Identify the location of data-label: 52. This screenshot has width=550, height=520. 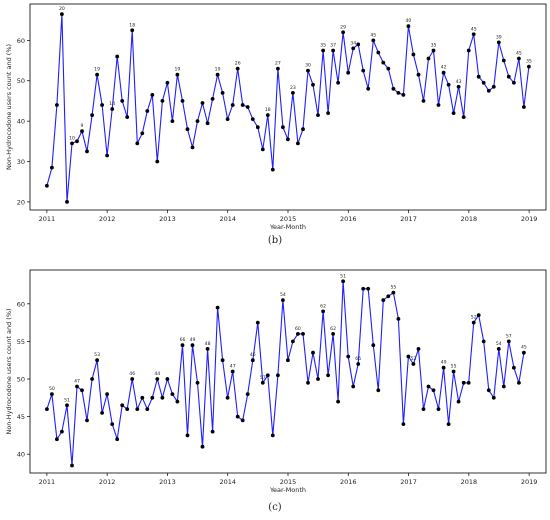
(474, 318).